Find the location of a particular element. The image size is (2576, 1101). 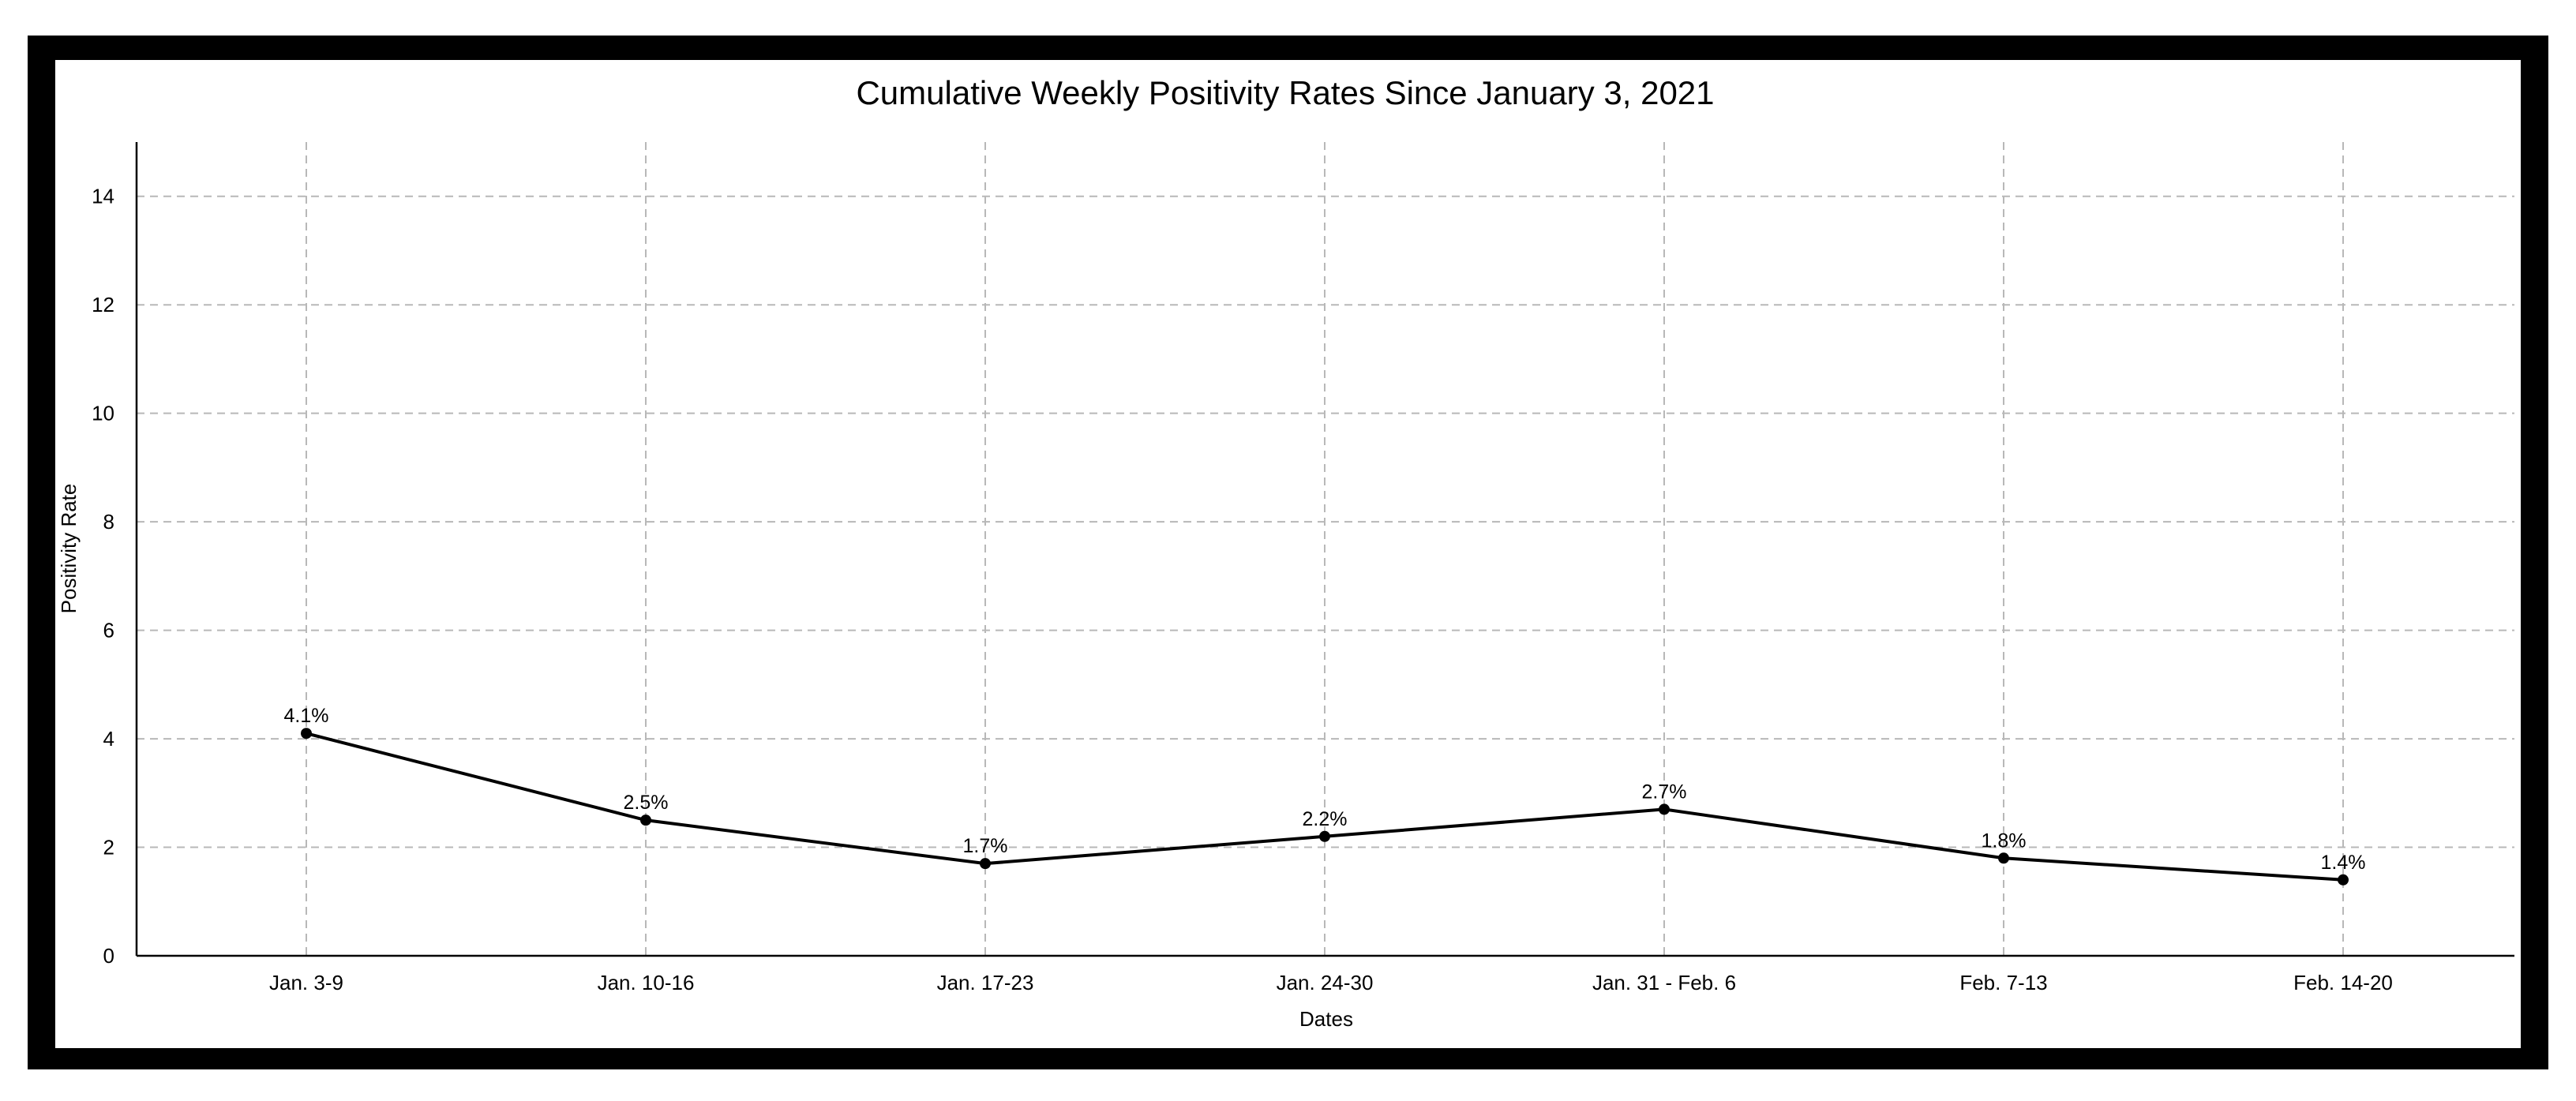

y-tick-label: 6 is located at coordinates (109, 630).